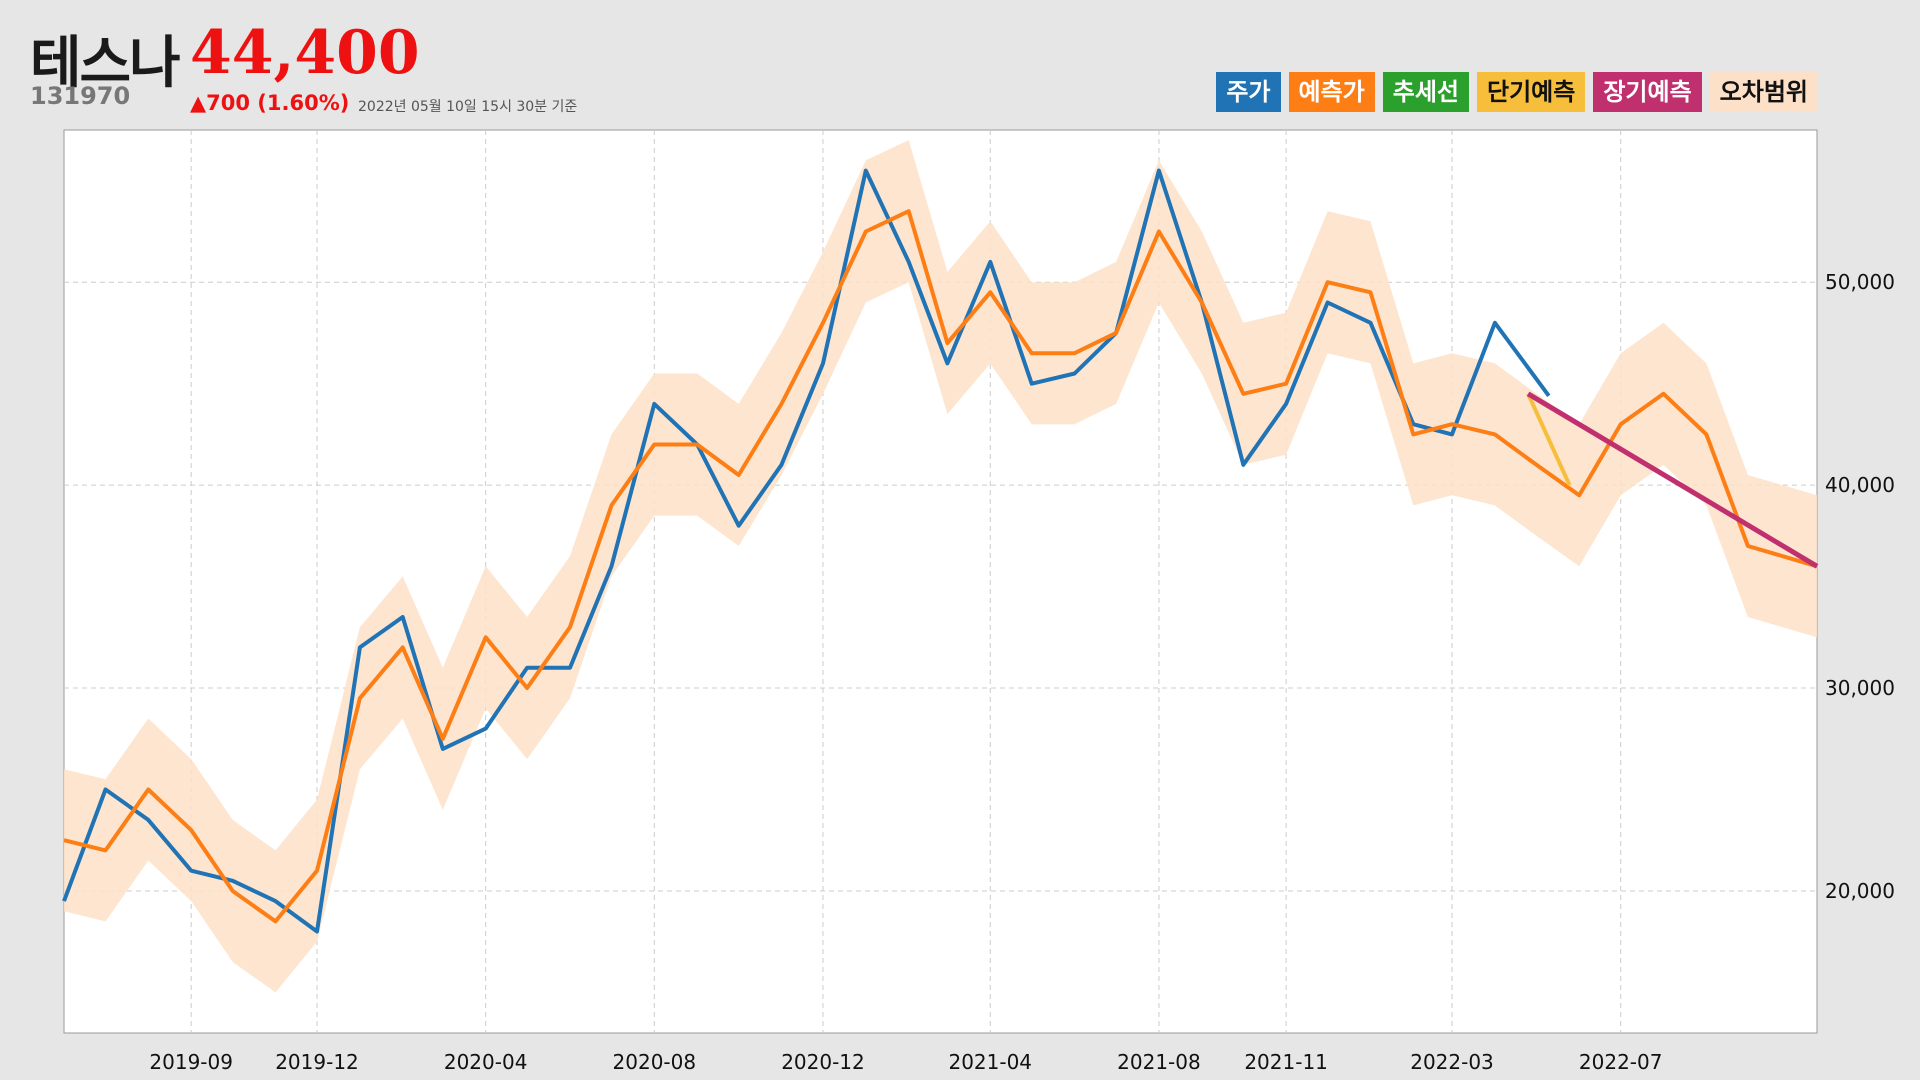  I want to click on legend-item-prediction: 예측가, so click(1331, 92).